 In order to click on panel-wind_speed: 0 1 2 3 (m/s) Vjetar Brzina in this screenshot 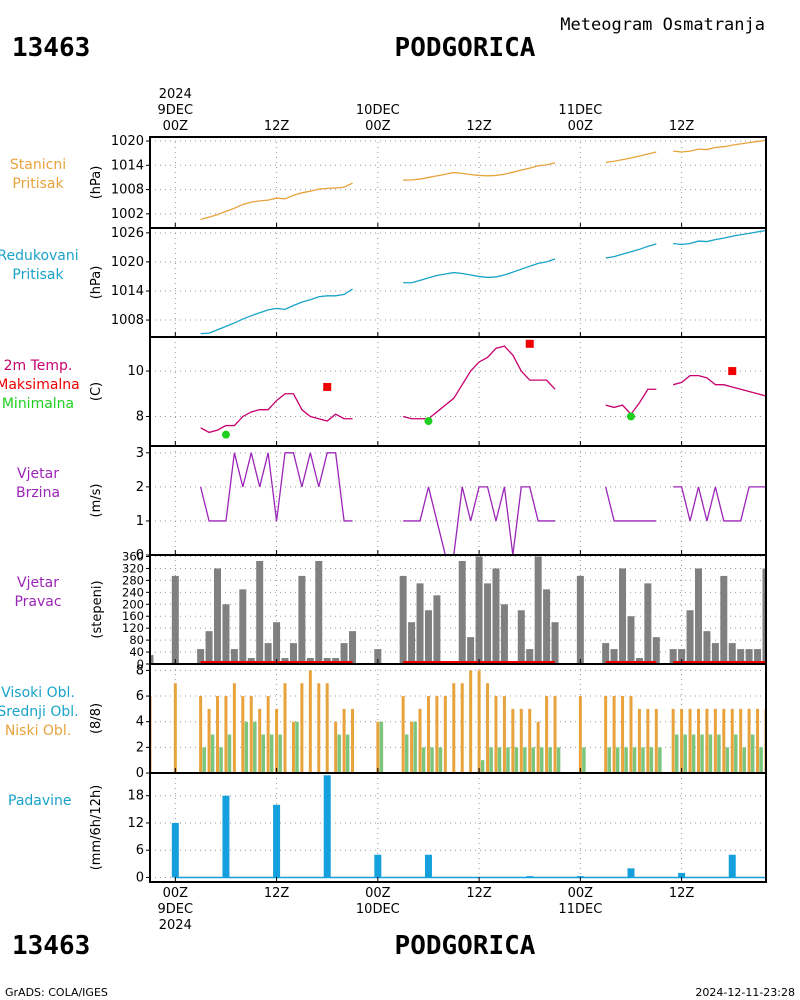, I will do `click(391, 504)`.